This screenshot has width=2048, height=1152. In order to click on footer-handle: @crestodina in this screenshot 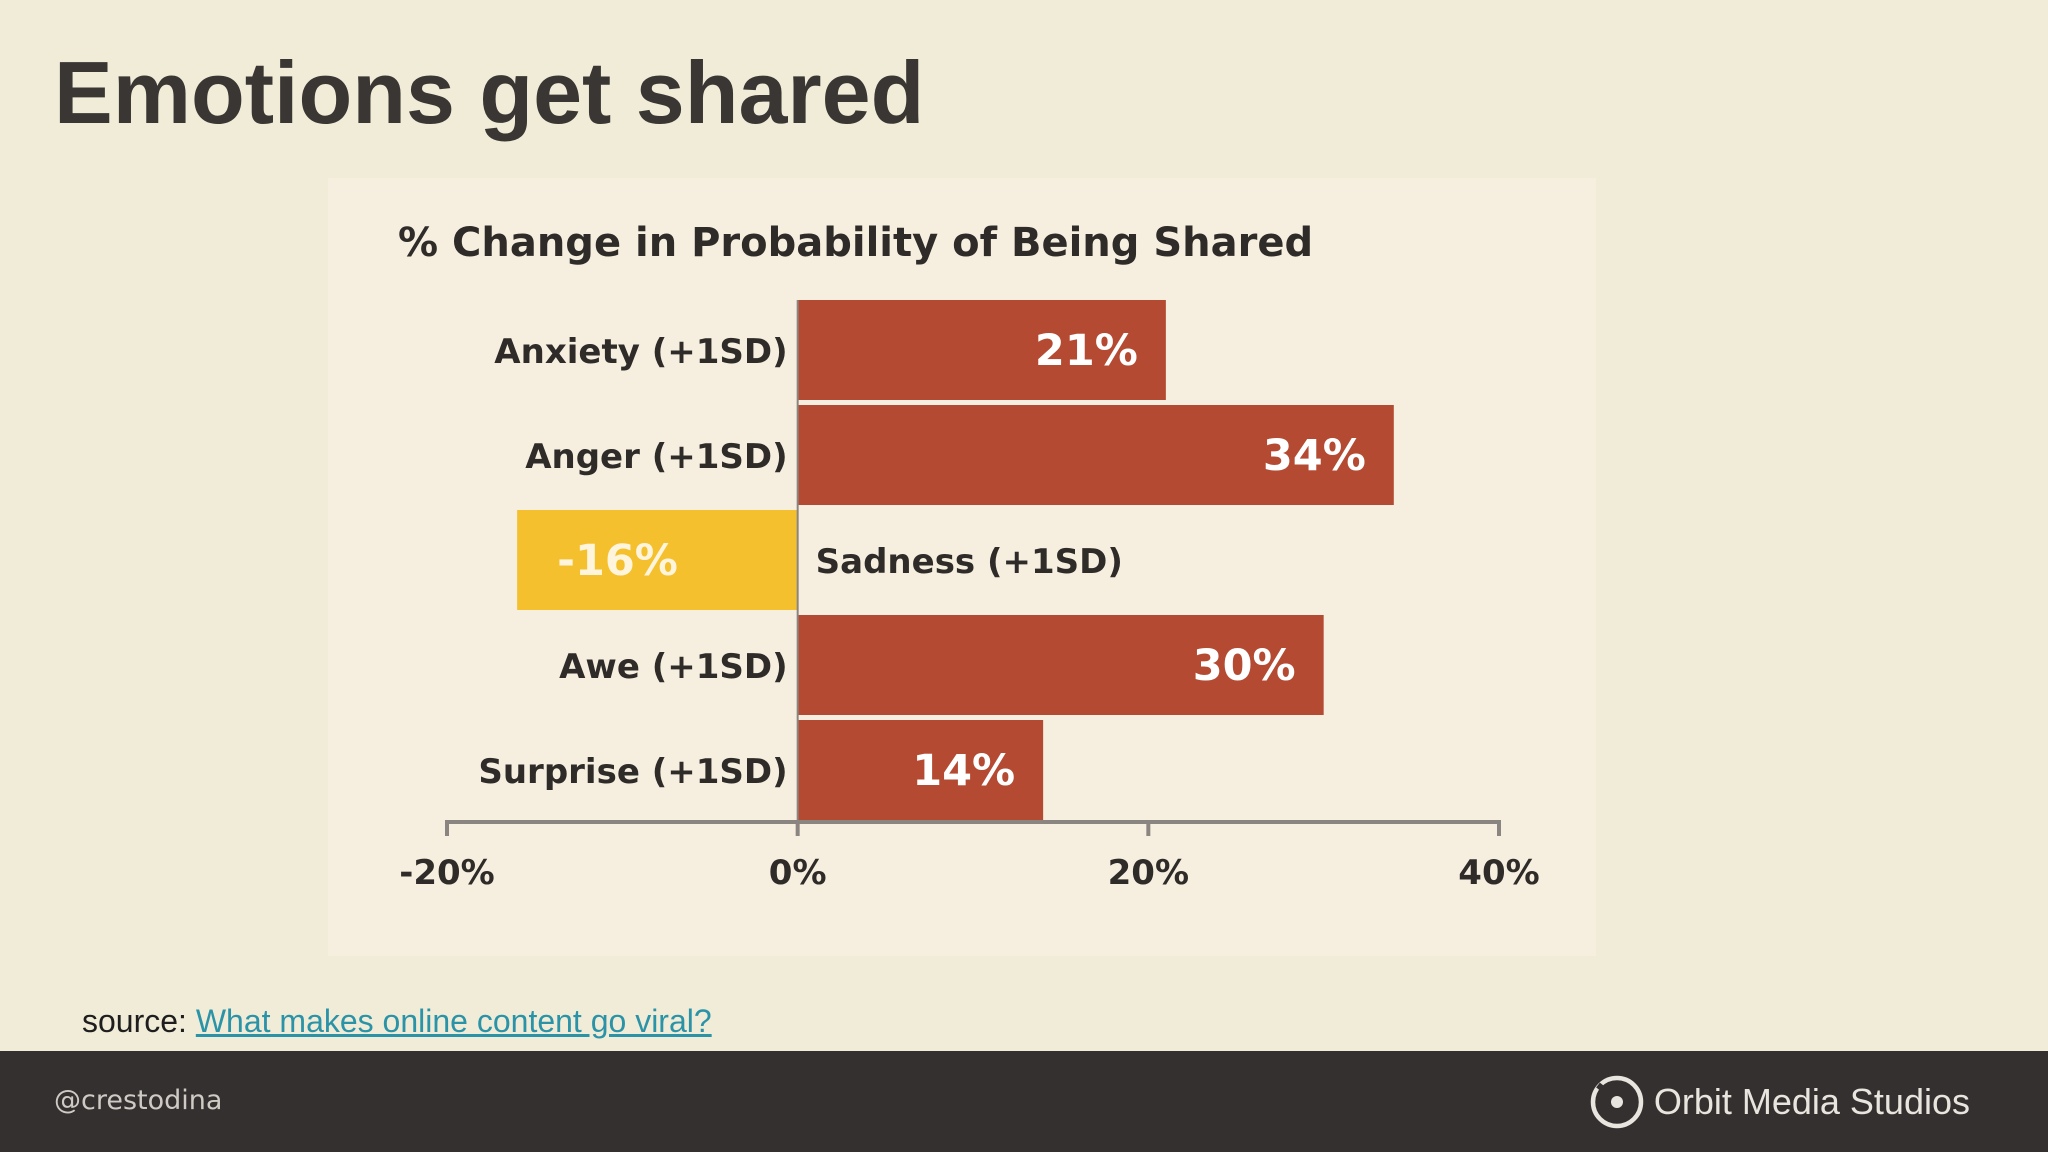, I will do `click(138, 1100)`.